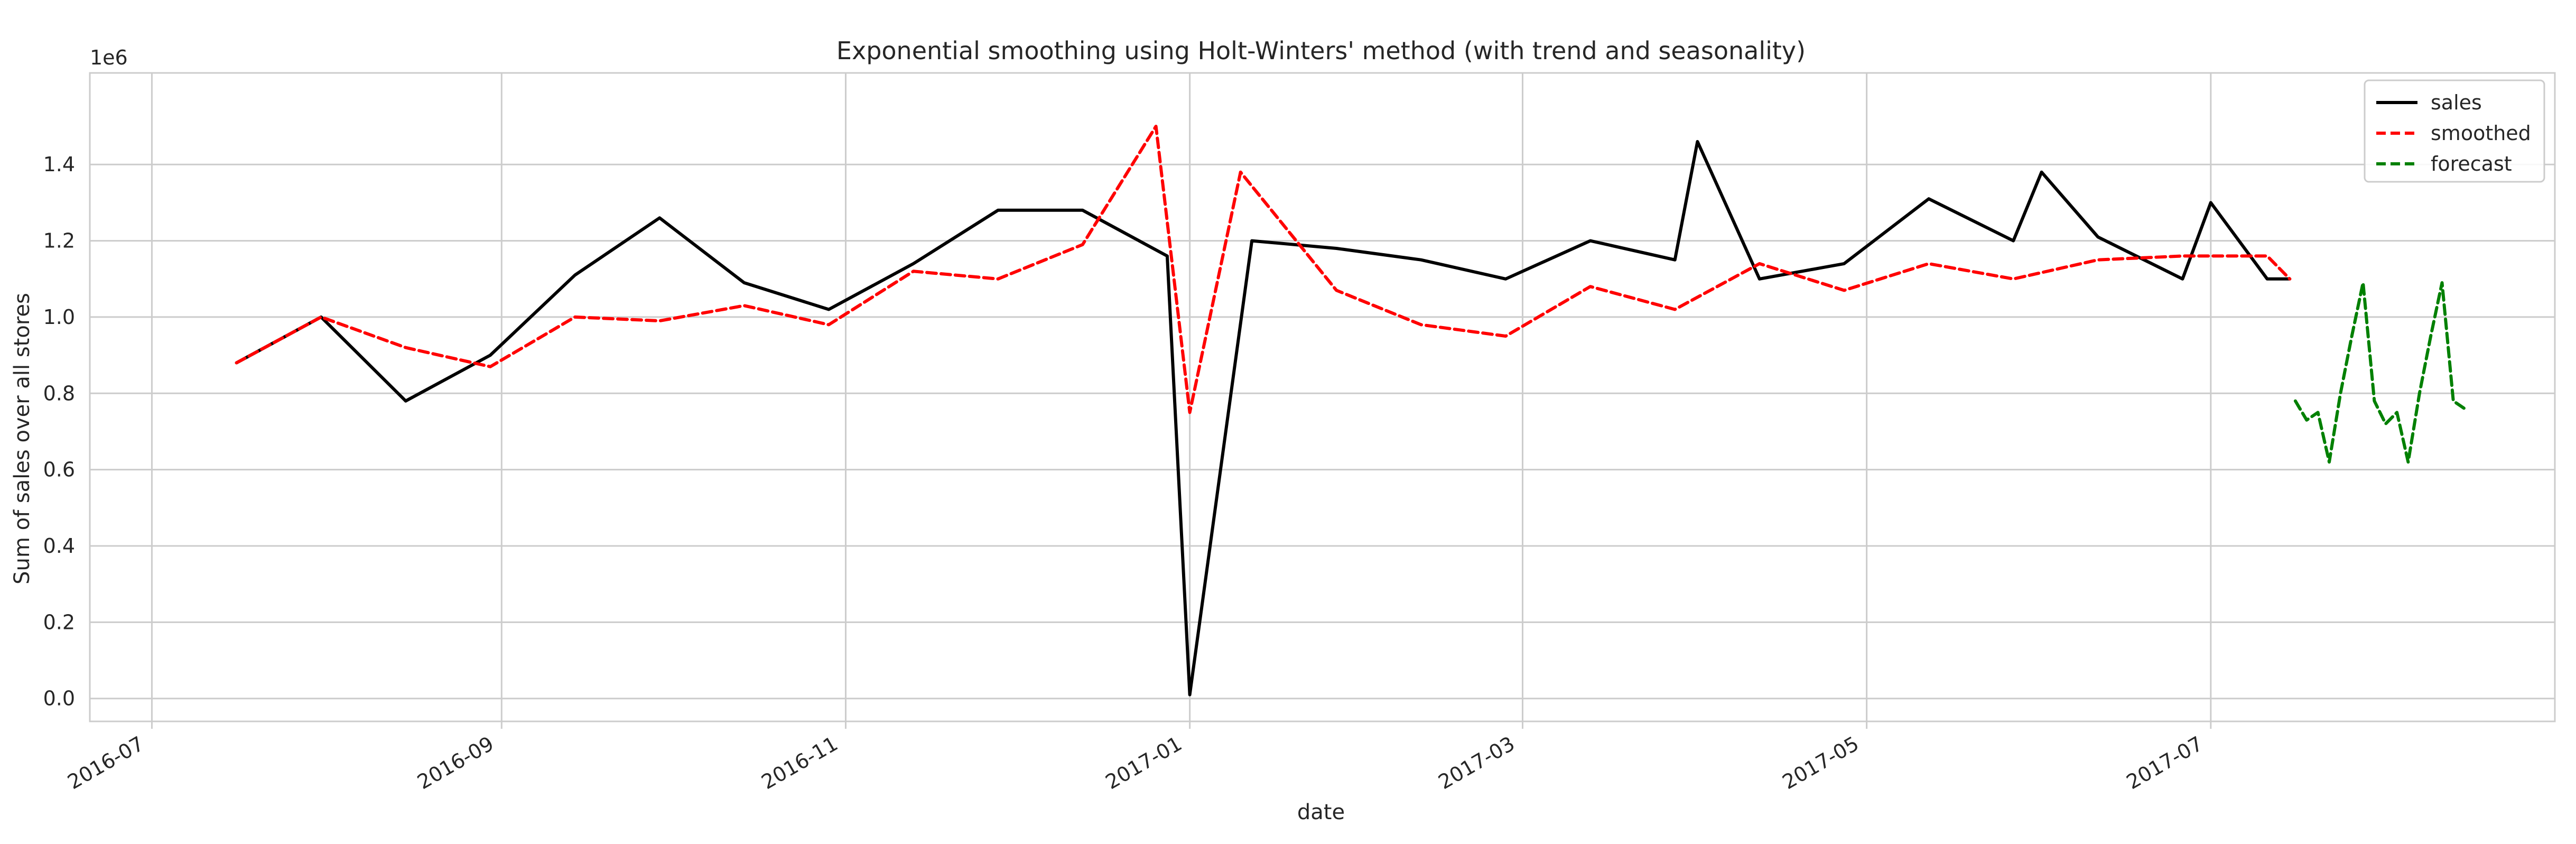 Image resolution: width=2576 pixels, height=844 pixels. I want to click on y-tick-label: 0.4, so click(59, 546).